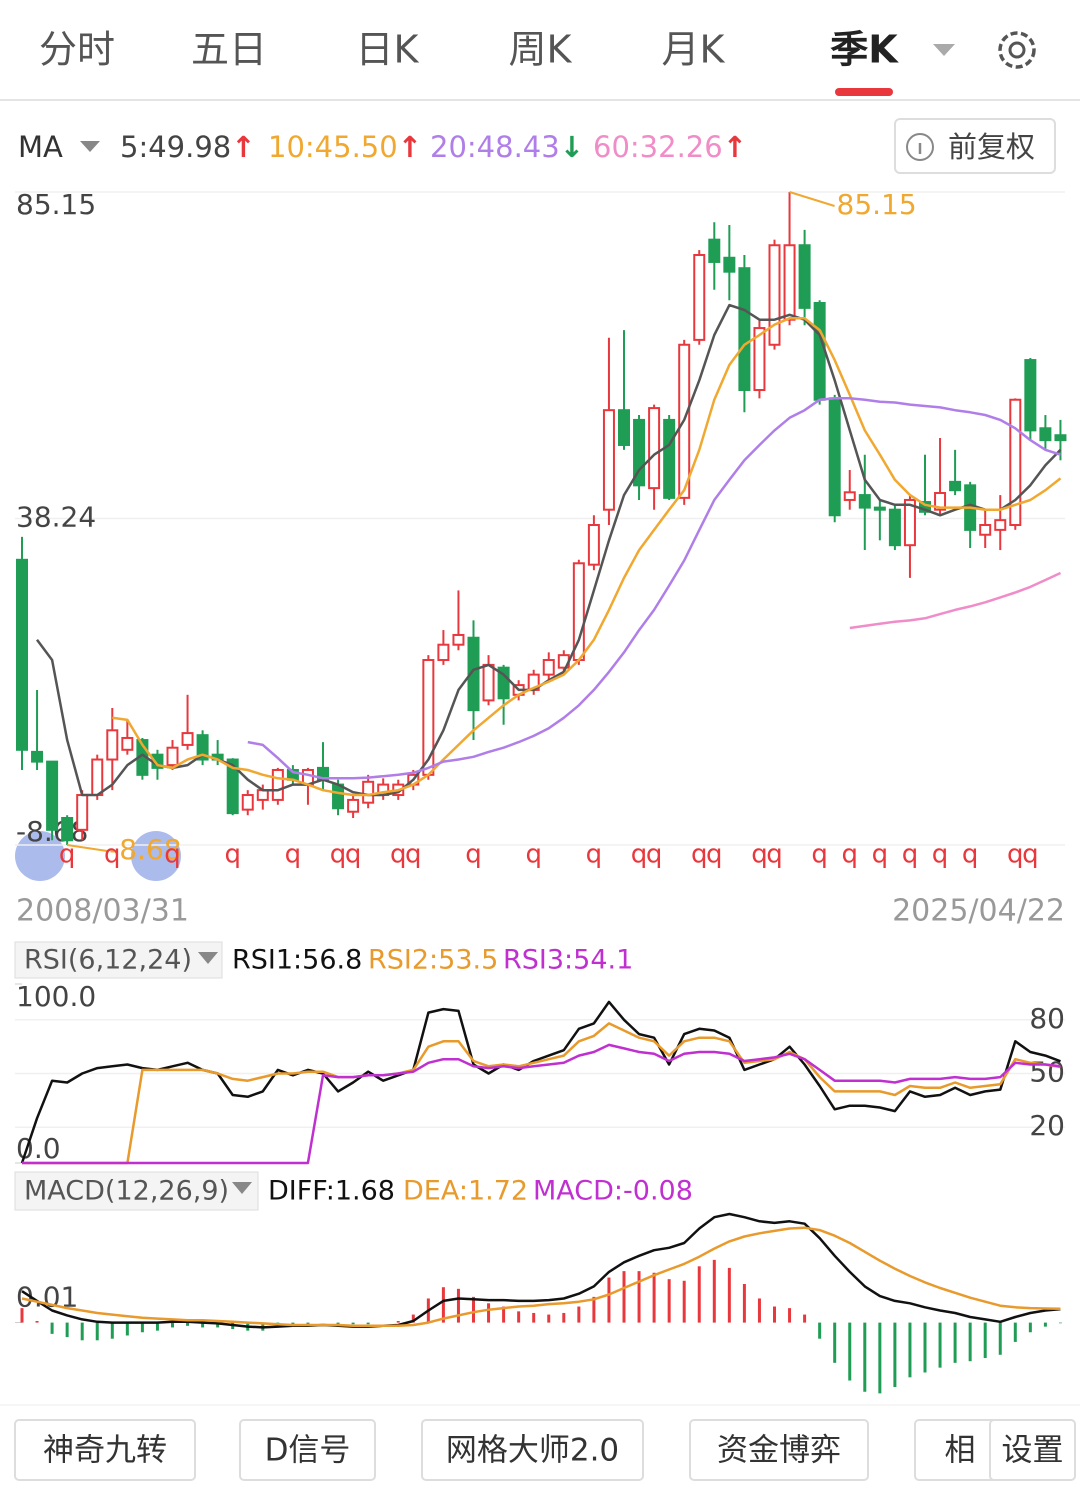 The height and width of the screenshot is (1505, 1080). What do you see at coordinates (469, 62) in the screenshot?
I see `tab-bar: 分时 五日 日K 周K 月K 季K` at bounding box center [469, 62].